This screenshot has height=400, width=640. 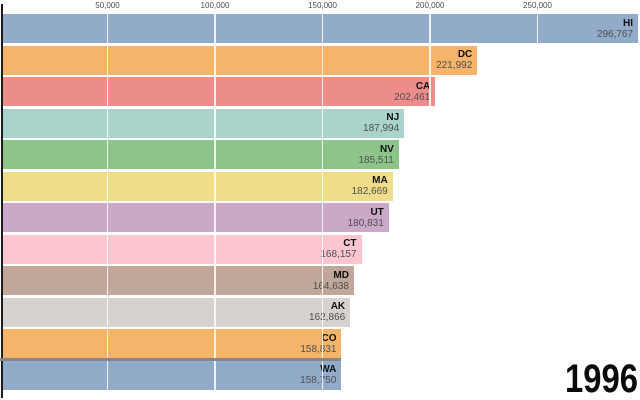 What do you see at coordinates (537, 5) in the screenshot?
I see `x-axis-tick-label: 250,000` at bounding box center [537, 5].